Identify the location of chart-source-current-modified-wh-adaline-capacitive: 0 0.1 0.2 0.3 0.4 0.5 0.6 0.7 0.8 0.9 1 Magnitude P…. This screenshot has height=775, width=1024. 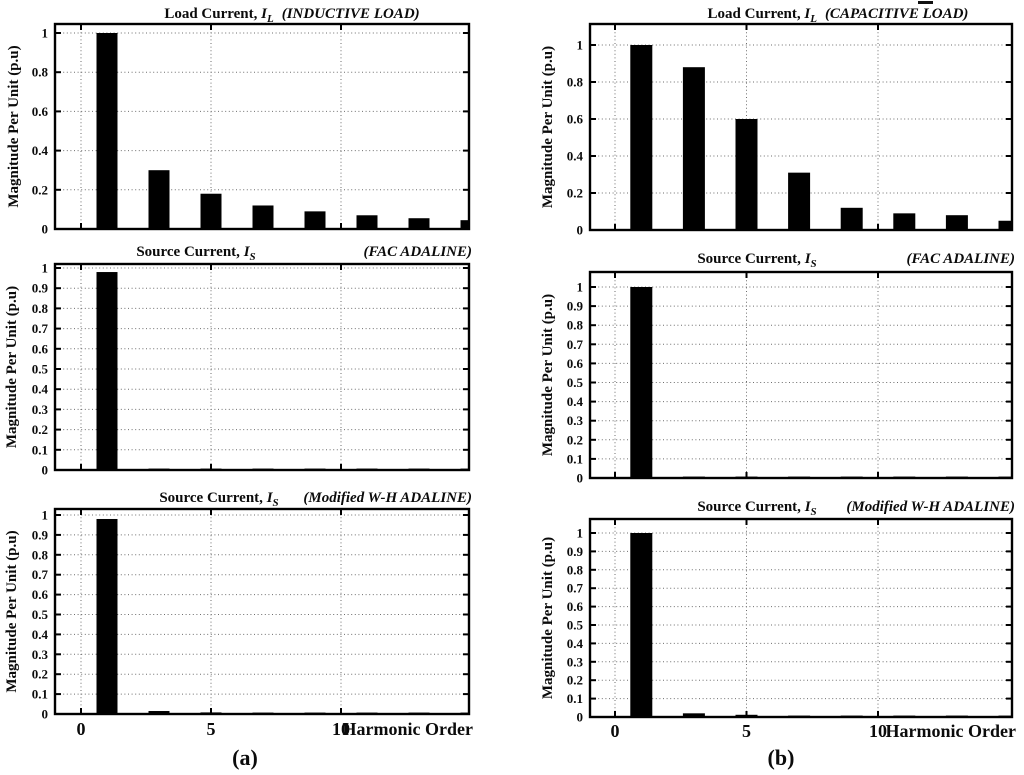
(778, 620).